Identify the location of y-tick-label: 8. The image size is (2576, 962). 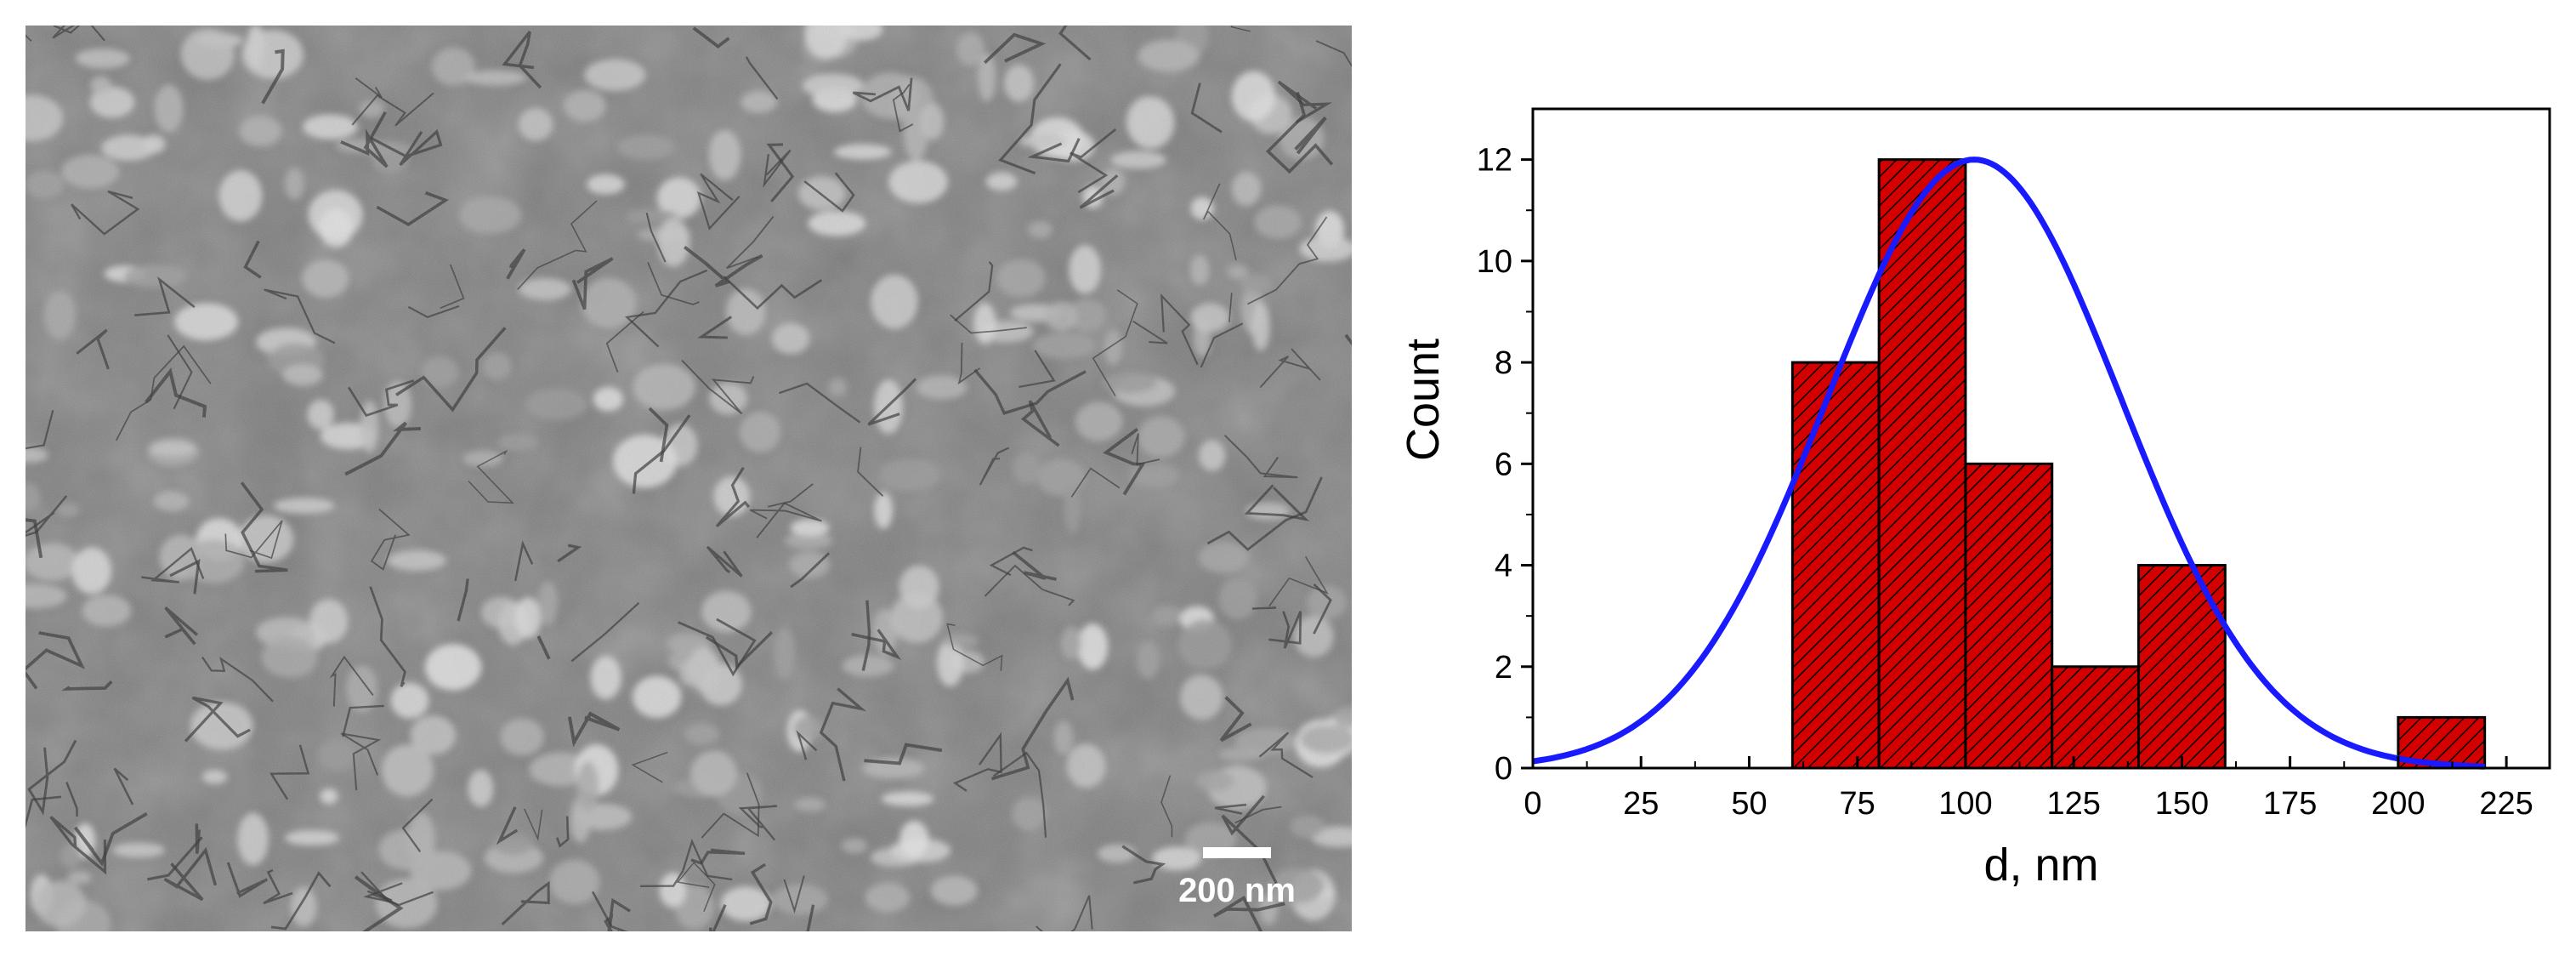
(1504, 363).